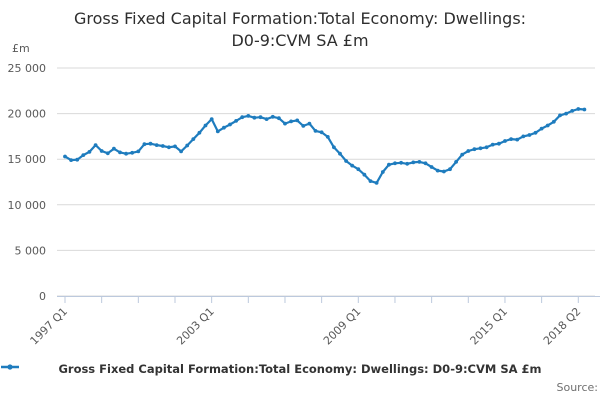 The width and height of the screenshot is (600, 400). What do you see at coordinates (562, 326) in the screenshot?
I see `x-tick-label: 2018 Q2` at bounding box center [562, 326].